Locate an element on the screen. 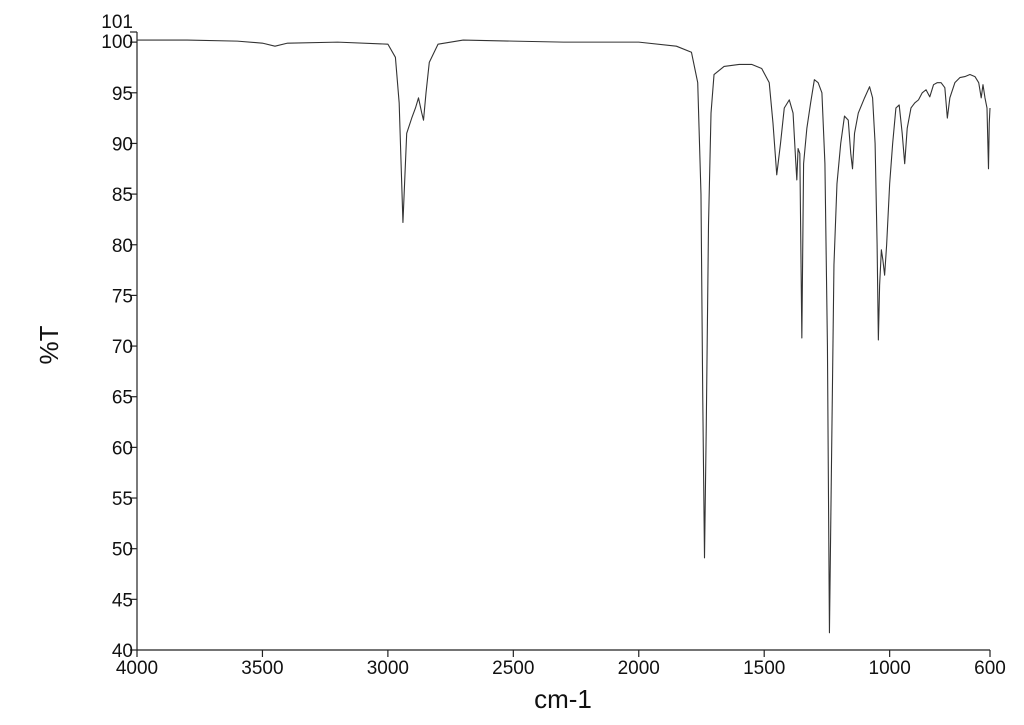 The height and width of the screenshot is (725, 1024). y-tick-label: 55 is located at coordinates (122, 499).